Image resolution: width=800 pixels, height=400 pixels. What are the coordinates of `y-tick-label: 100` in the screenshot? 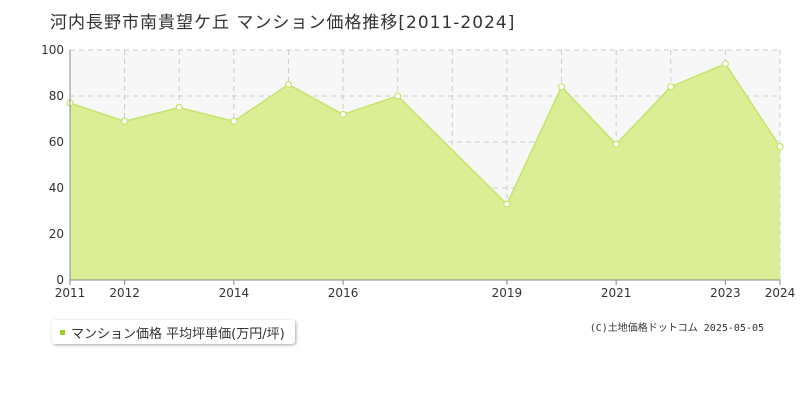 It's located at (52, 50).